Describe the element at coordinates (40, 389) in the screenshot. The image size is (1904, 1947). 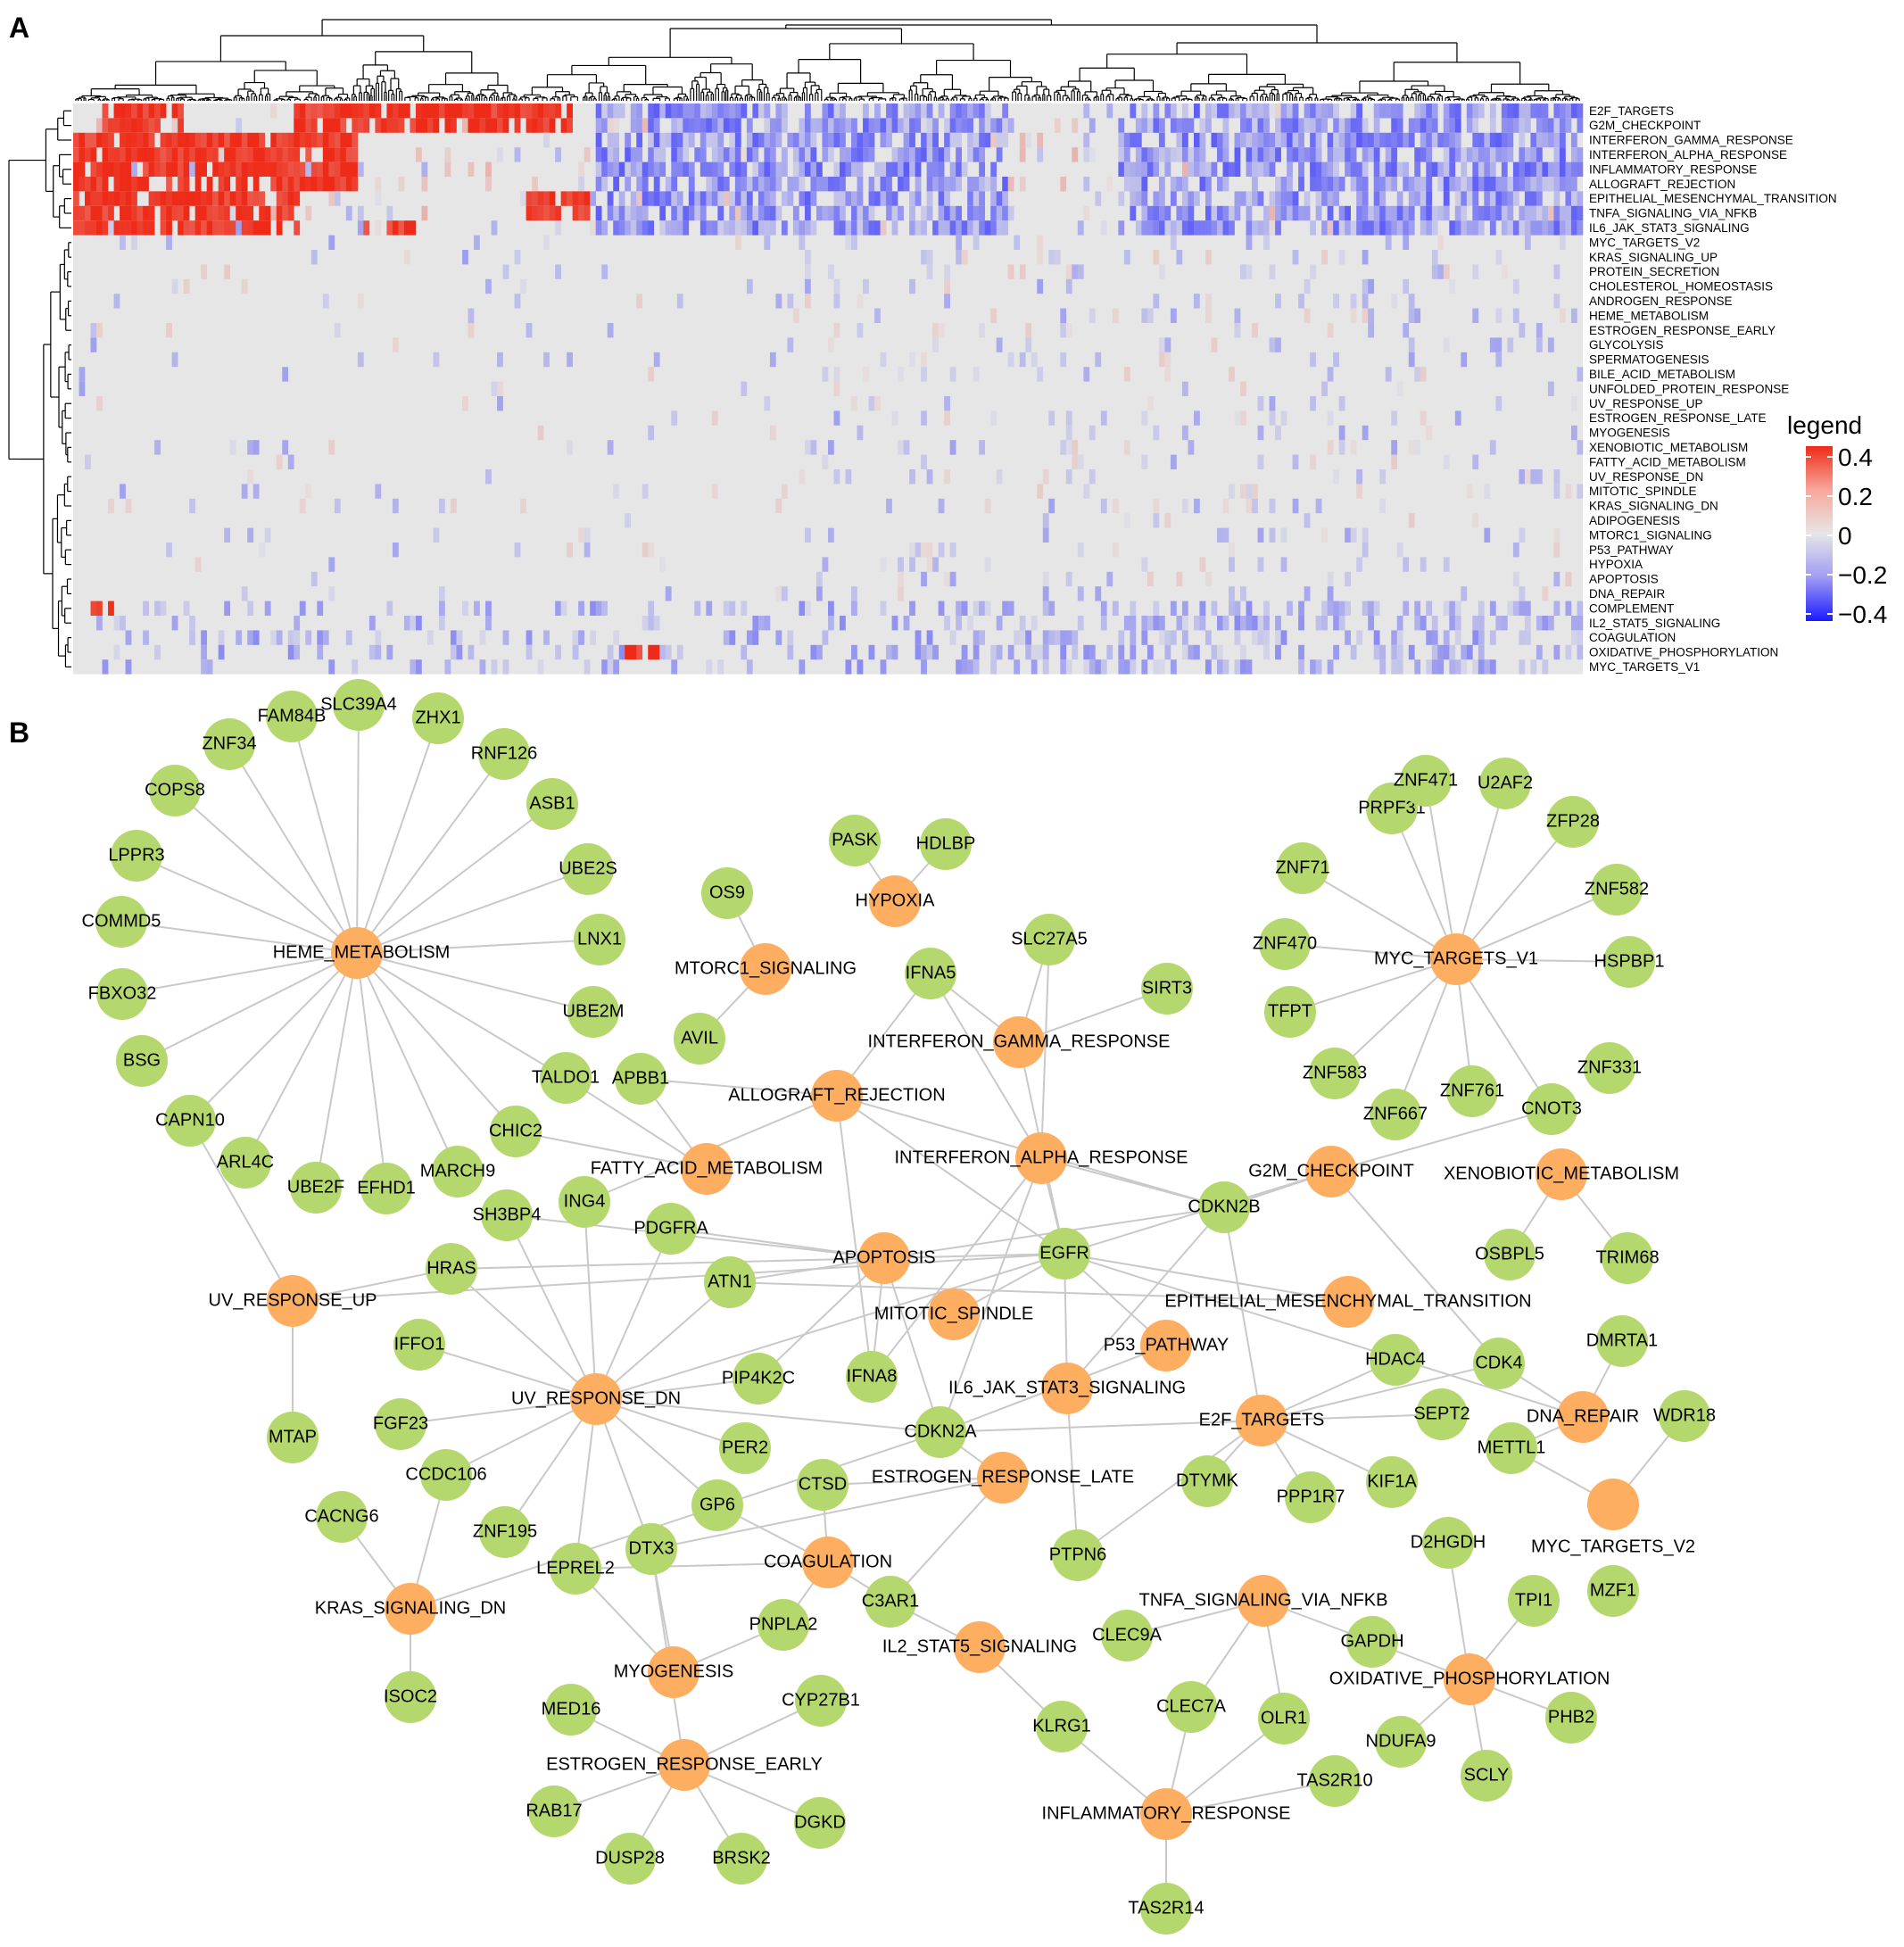
I see `row-dendrogram` at that location.